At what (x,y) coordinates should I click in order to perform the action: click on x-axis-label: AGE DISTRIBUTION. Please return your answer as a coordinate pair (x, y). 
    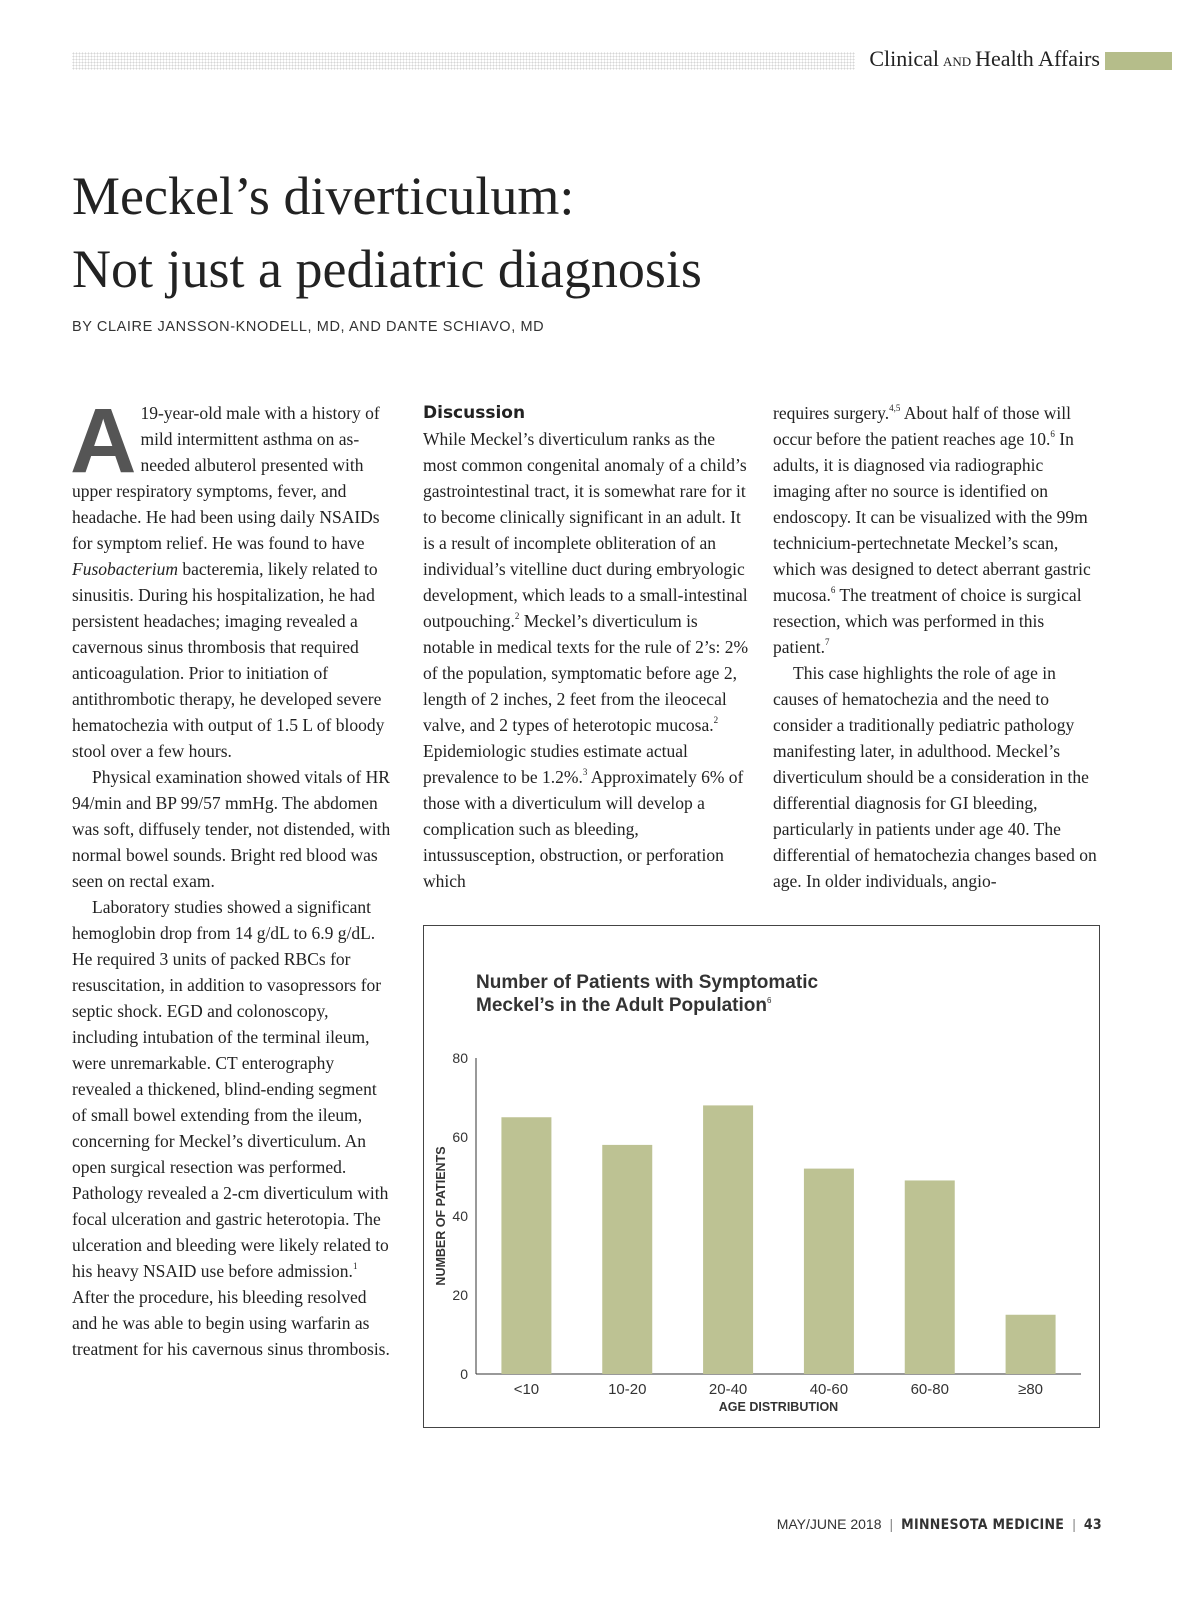
    Looking at the image, I should click on (778, 1407).